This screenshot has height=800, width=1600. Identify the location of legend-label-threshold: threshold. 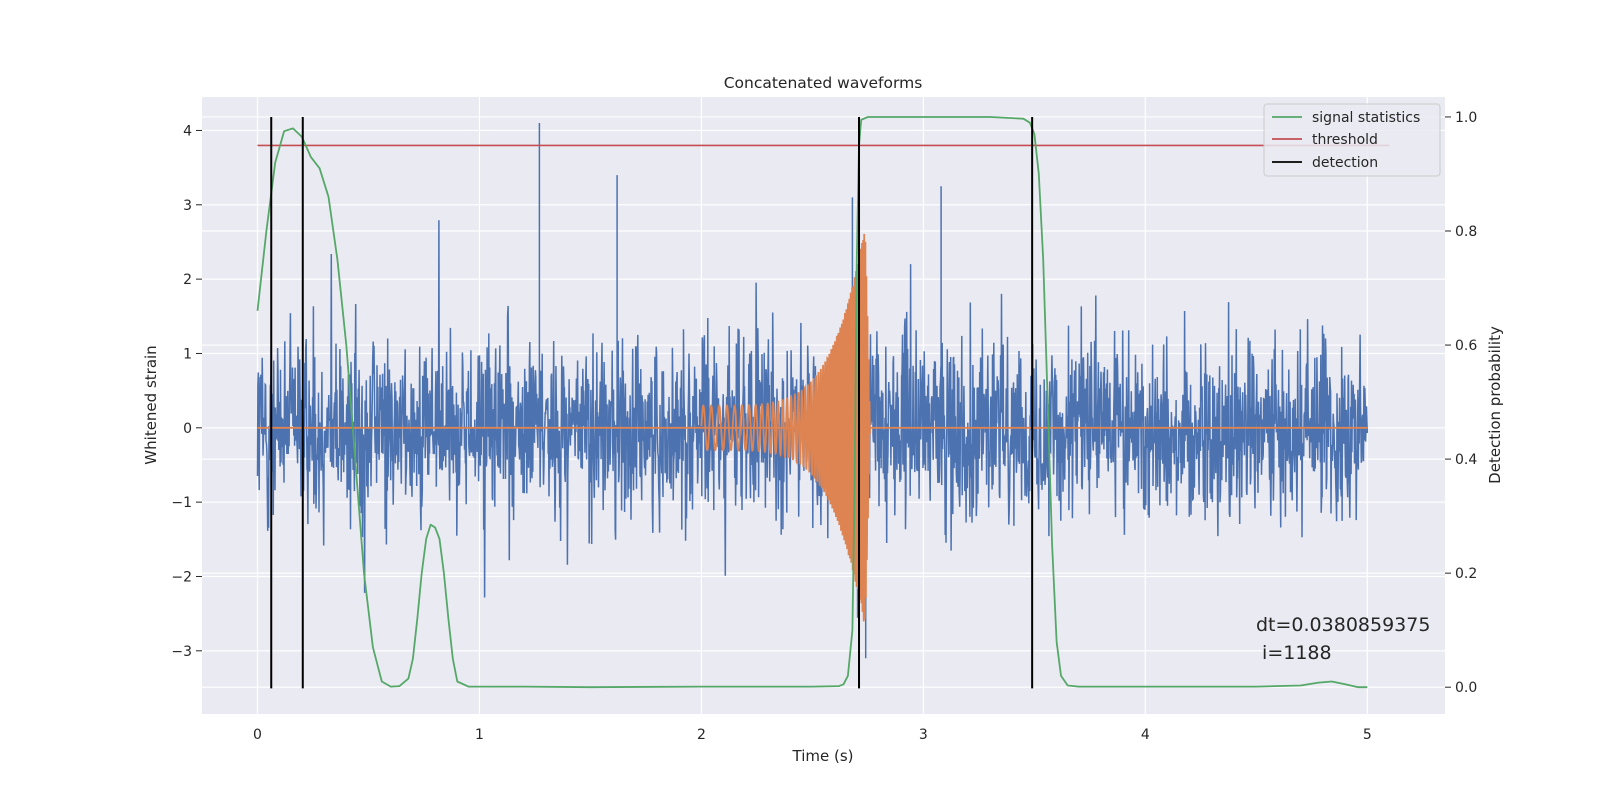
(1345, 140).